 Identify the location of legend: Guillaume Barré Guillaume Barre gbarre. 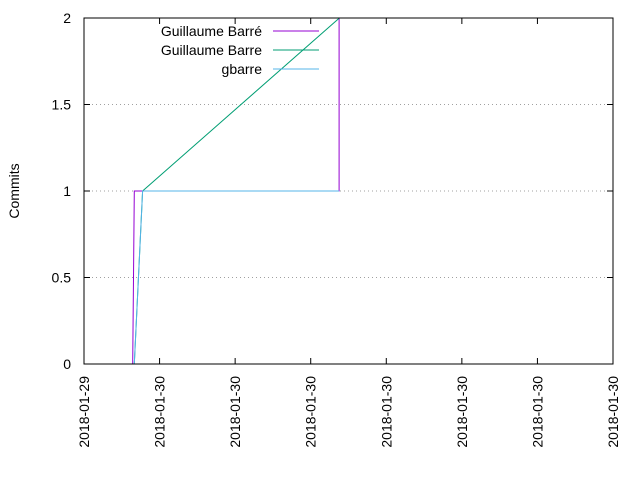
(240, 50).